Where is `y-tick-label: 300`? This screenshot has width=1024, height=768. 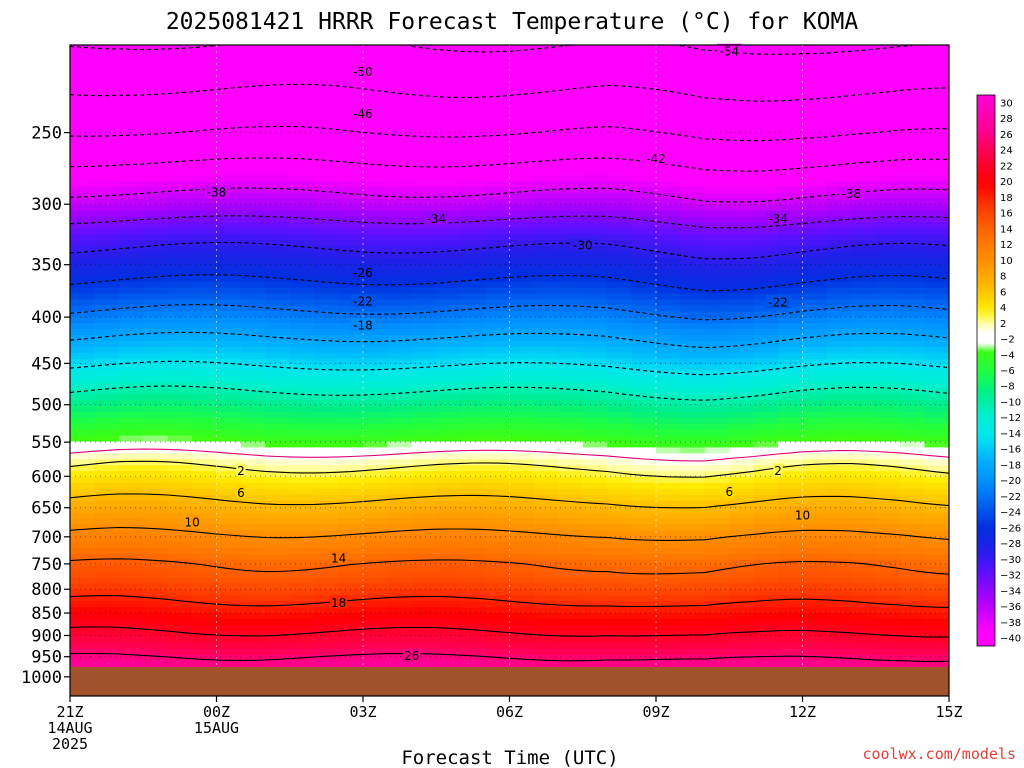
y-tick-label: 300 is located at coordinates (46, 205).